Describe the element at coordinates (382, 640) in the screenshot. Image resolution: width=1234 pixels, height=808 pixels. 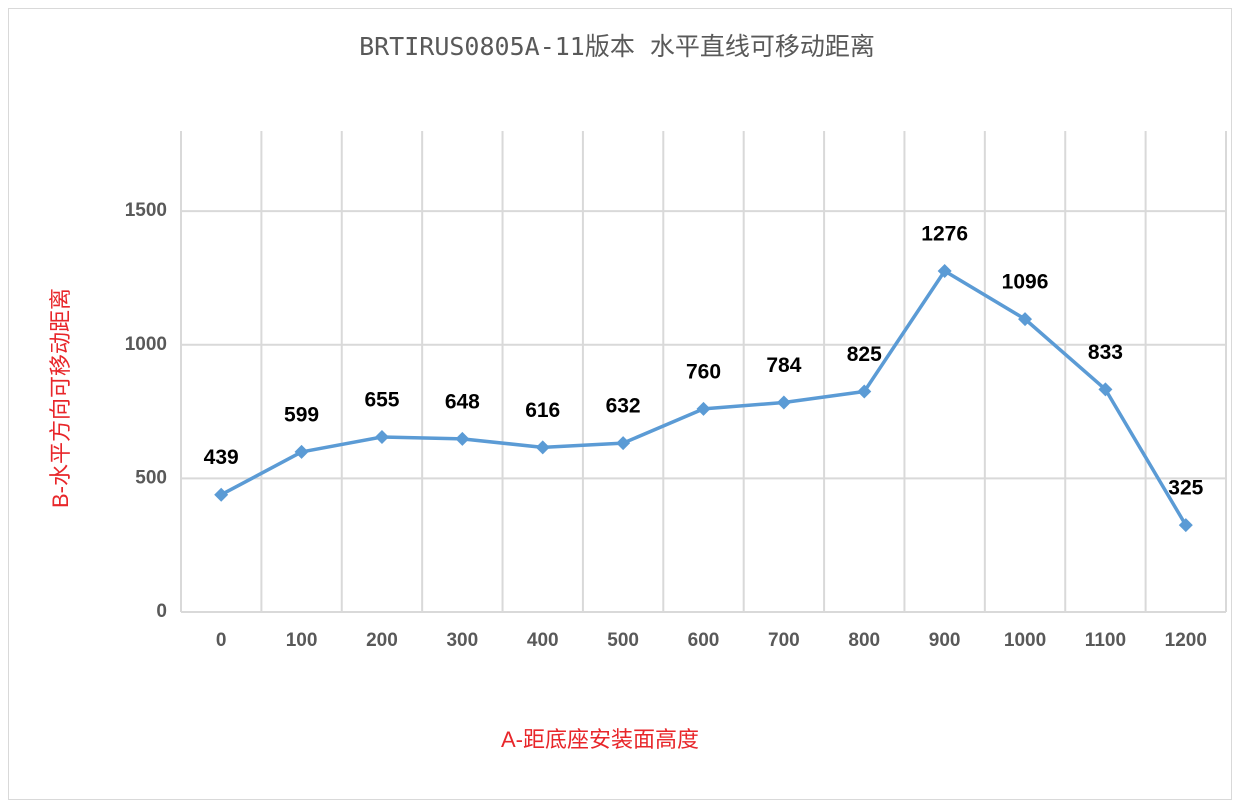
I see `x-tick-label: 200` at that location.